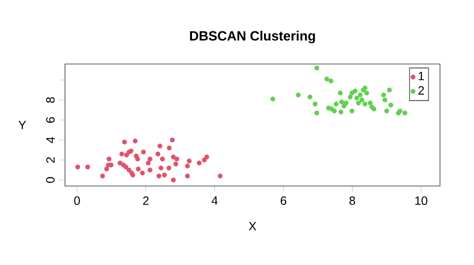  I want to click on y-tick-label: 6, so click(50, 120).